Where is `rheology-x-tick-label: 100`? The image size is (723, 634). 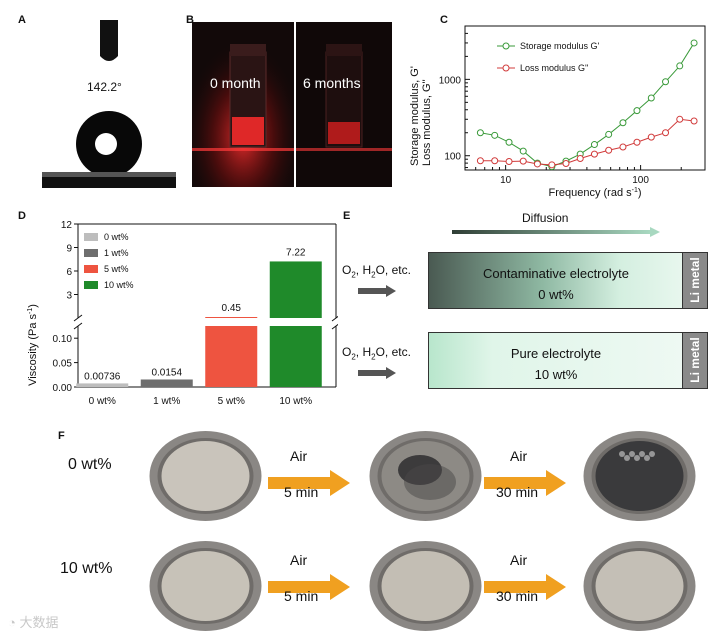 rheology-x-tick-label: 100 is located at coordinates (640, 180).